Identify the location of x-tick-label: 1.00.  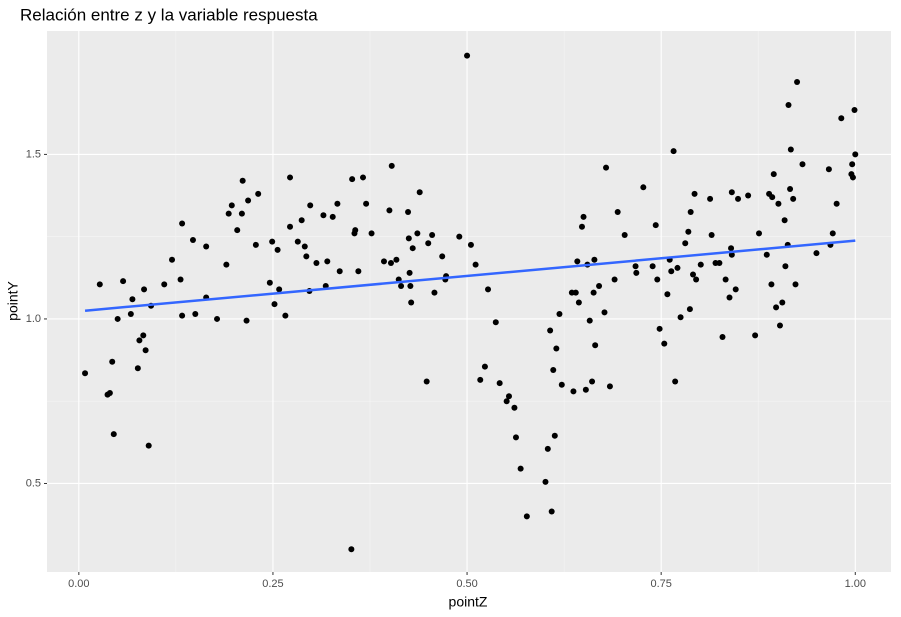
(855, 584).